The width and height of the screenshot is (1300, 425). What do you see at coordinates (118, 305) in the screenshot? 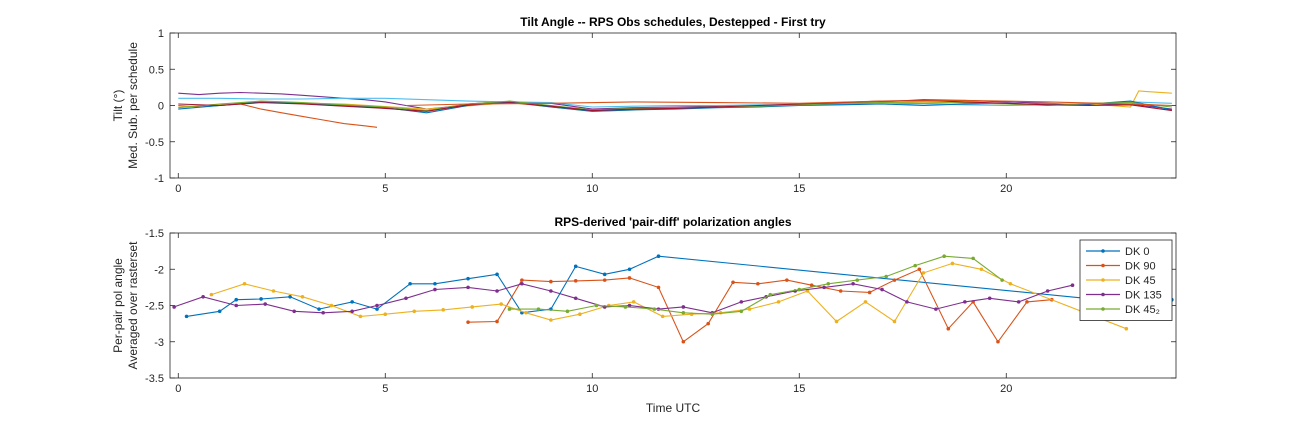
I see `y-axis-label: Per-pair pol angle` at bounding box center [118, 305].